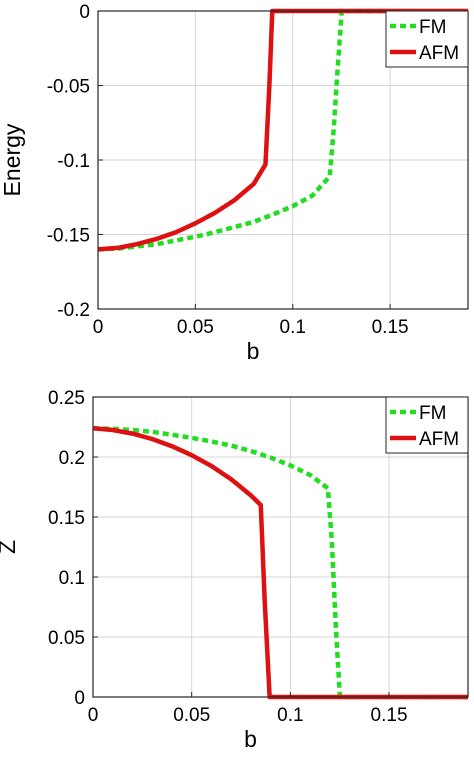  What do you see at coordinates (10, 547) in the screenshot?
I see `chart1-y-axis-label: Z` at bounding box center [10, 547].